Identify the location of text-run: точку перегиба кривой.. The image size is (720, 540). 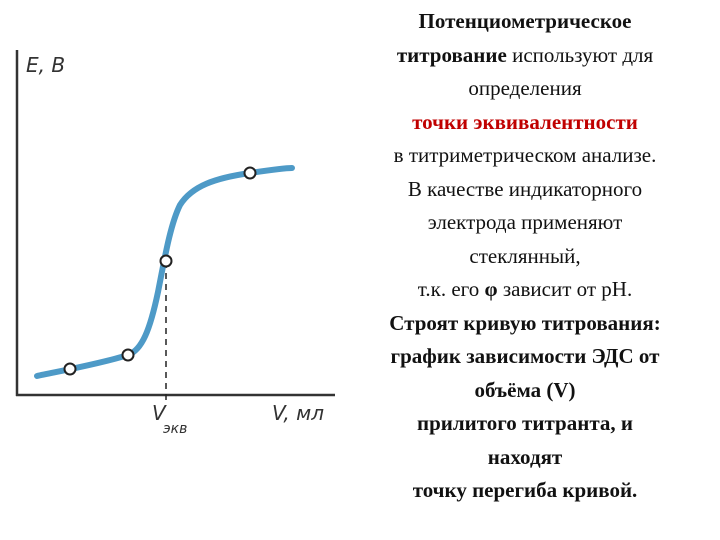
(525, 490).